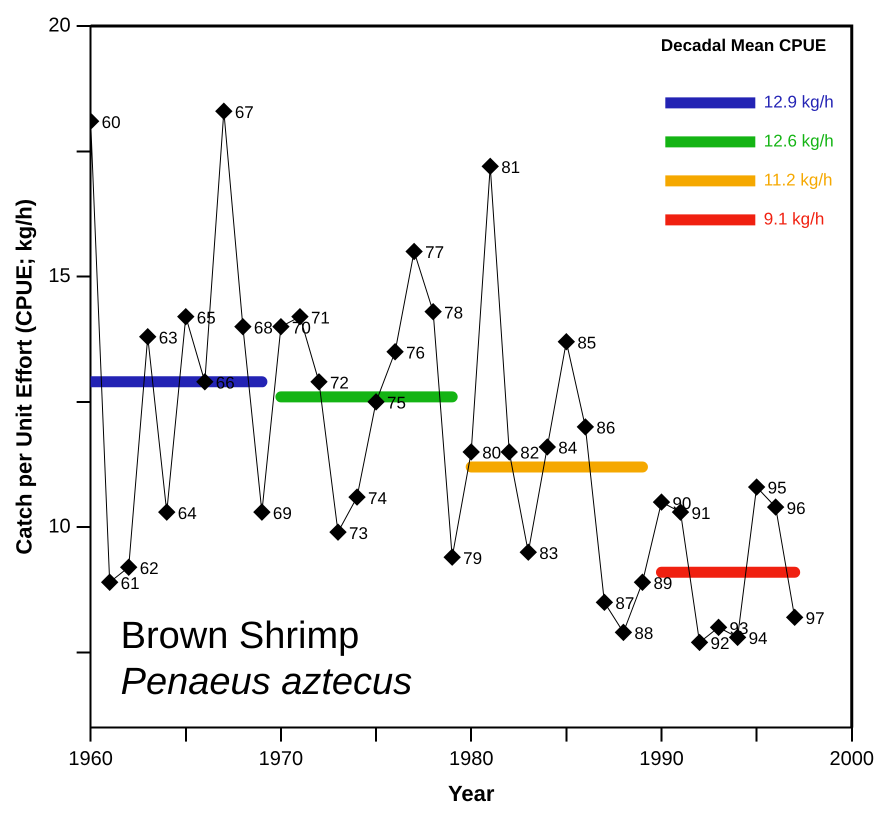 This screenshot has width=890, height=822. I want to click on annotation: 74, so click(377, 498).